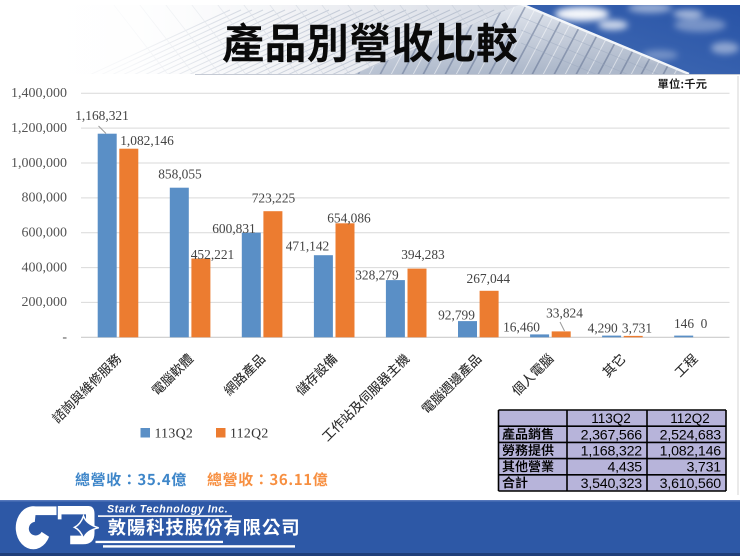 This screenshot has height=556, width=740. Describe the element at coordinates (234, 228) in the screenshot. I see `svg-text: 600,831` at that location.